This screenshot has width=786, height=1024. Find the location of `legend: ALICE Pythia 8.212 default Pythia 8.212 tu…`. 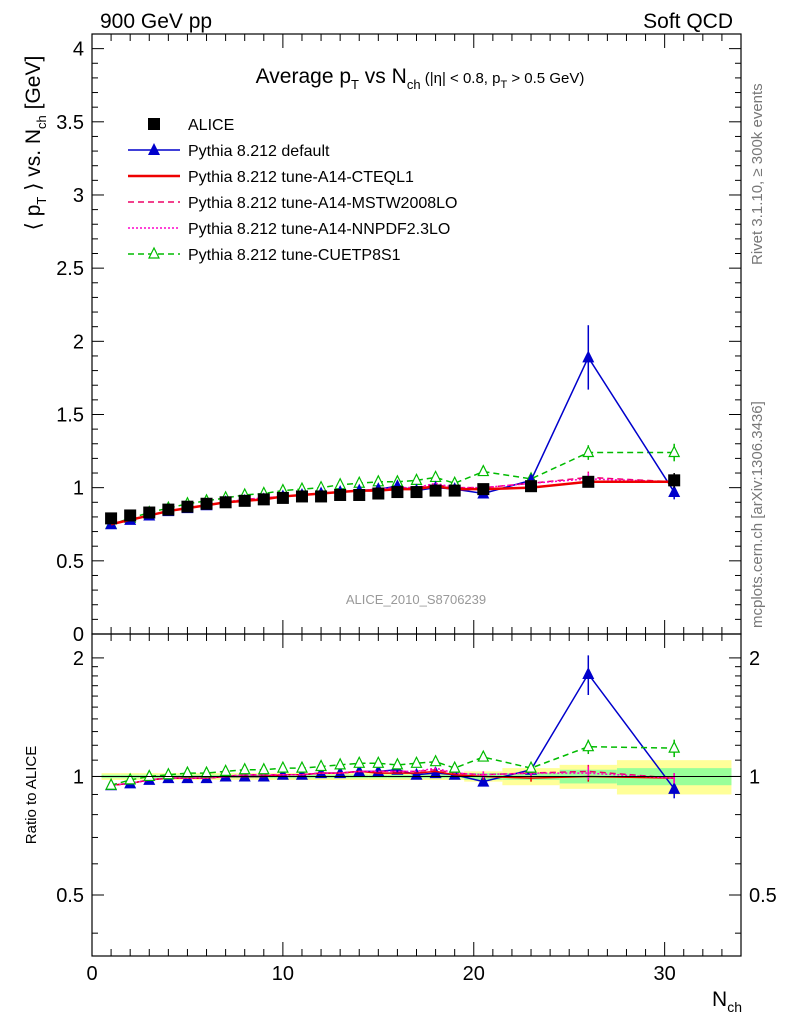

legend: ALICE Pythia 8.212 default Pythia 8.212 tu… is located at coordinates (292, 190).